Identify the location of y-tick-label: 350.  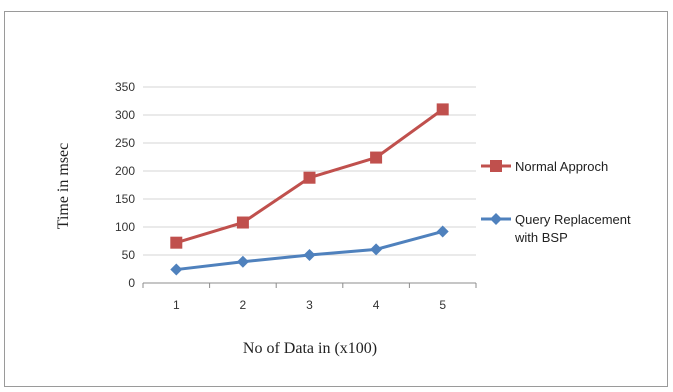
(125, 87).